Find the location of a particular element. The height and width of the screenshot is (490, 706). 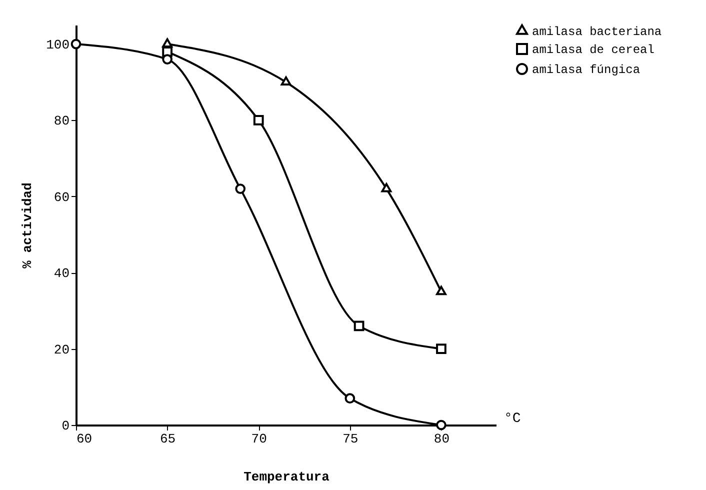

y-tick-label: 80 is located at coordinates (62, 121).